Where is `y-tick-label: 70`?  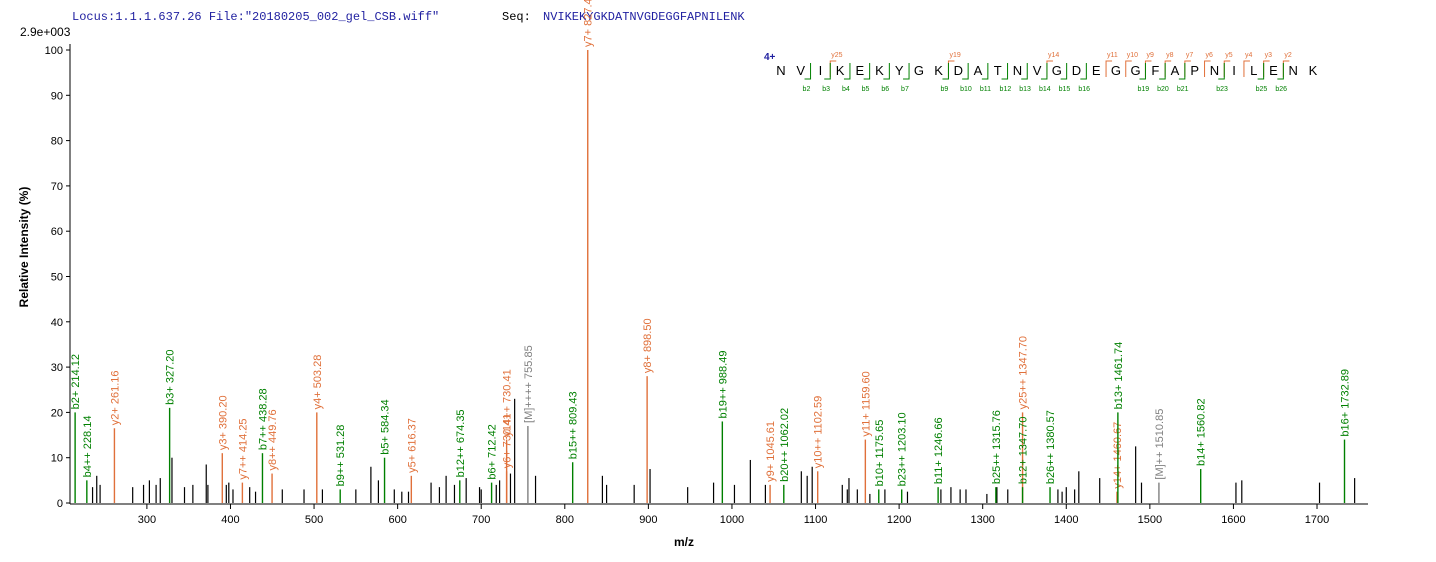
y-tick-label: 70 is located at coordinates (57, 187).